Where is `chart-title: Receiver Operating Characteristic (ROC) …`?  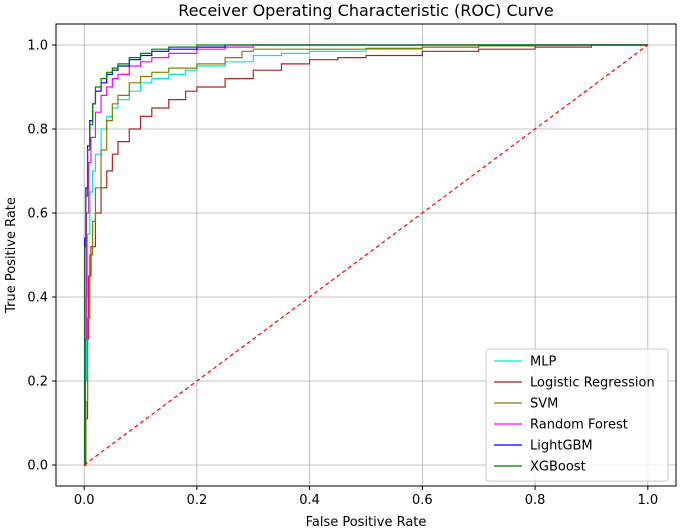 chart-title: Receiver Operating Characteristic (ROC) … is located at coordinates (365, 10).